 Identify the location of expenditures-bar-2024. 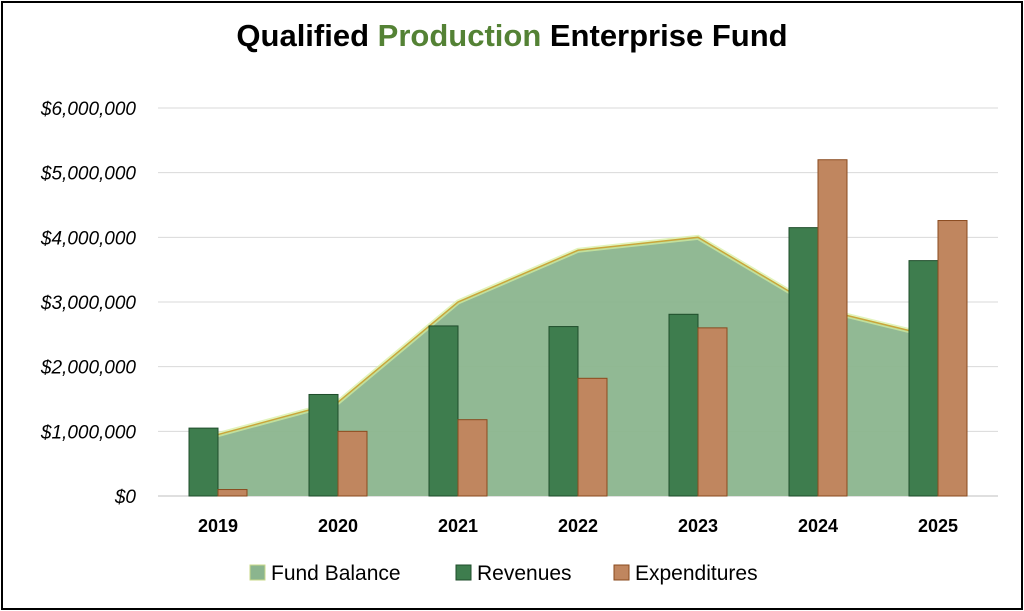
(832, 328).